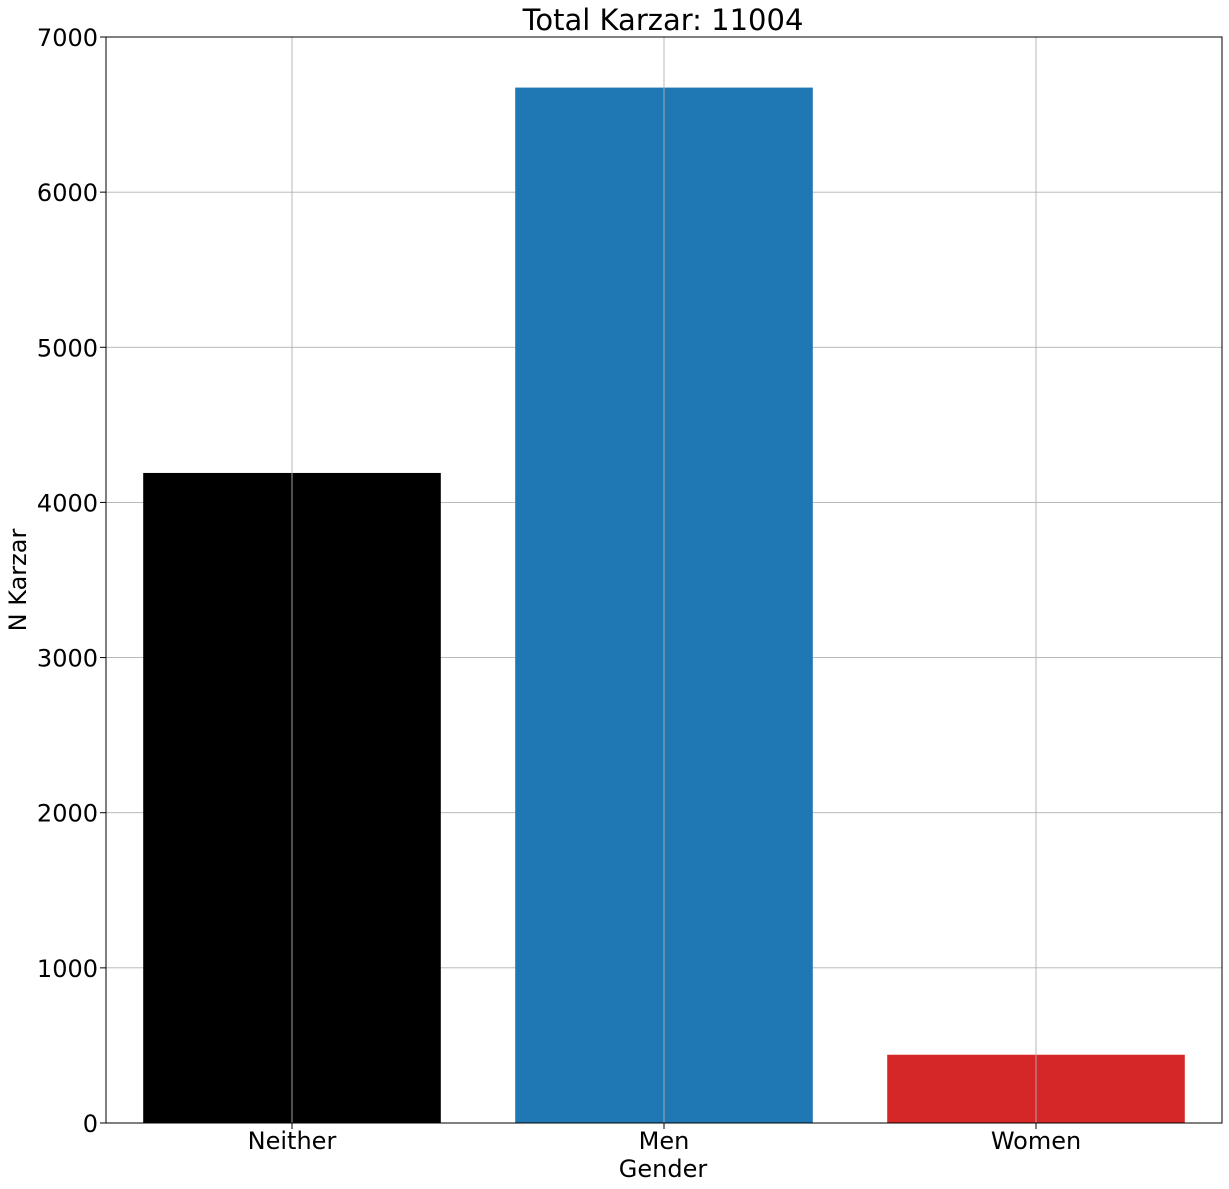  Describe the element at coordinates (71, 581) in the screenshot. I see `y-axis-ticks: 0 1000 2000 3000 4000 5000 6000 7000` at that location.